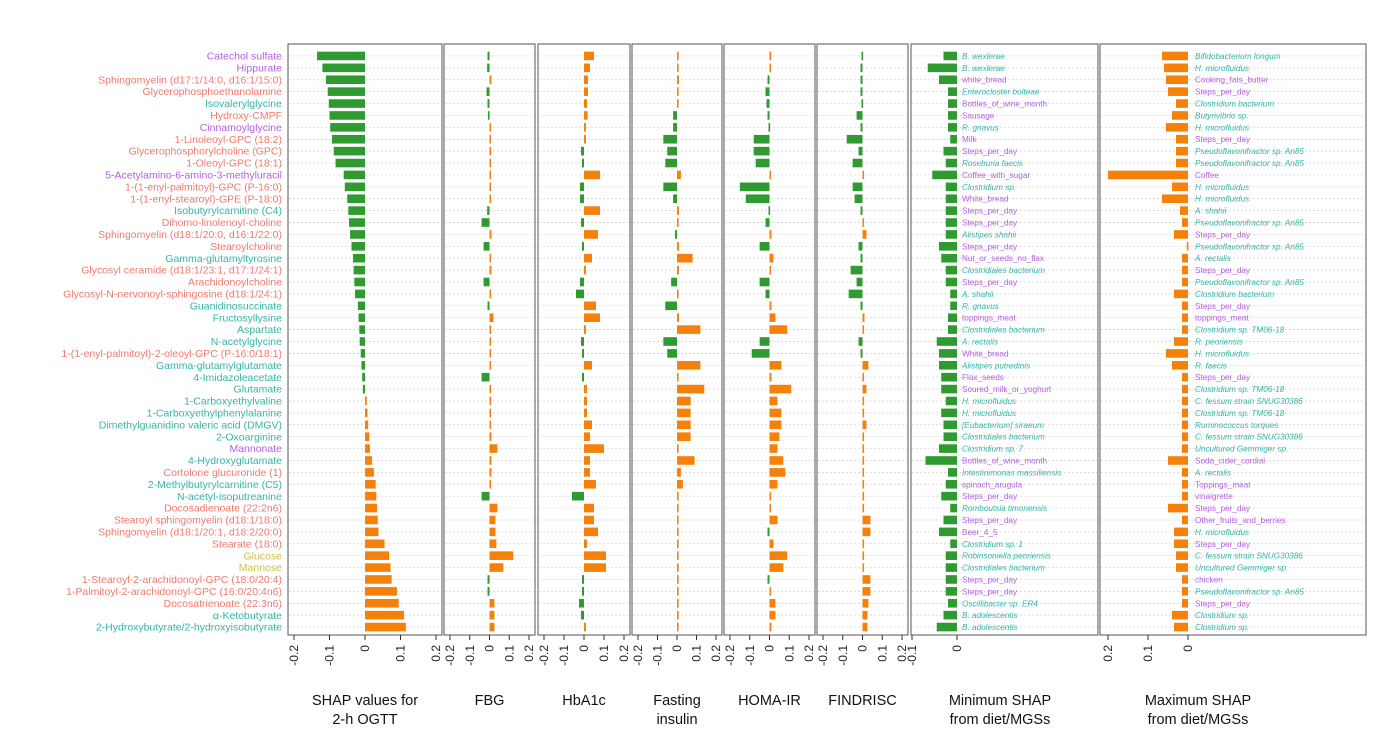 The image size is (1377, 739). What do you see at coordinates (1000, 701) in the screenshot?
I see `panel-title: Minimum SHAP` at bounding box center [1000, 701].